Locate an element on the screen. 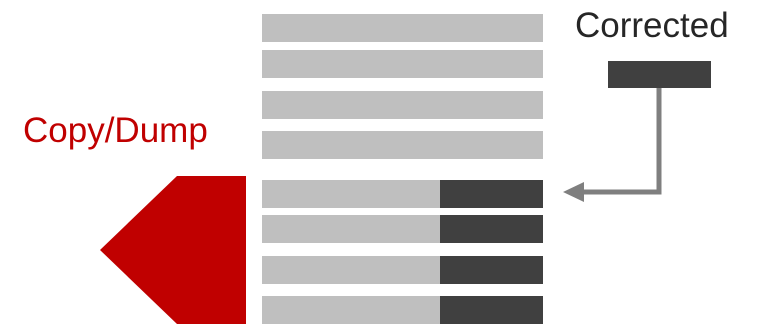 The image size is (779, 327). corrected-arrowhead is located at coordinates (573, 192).